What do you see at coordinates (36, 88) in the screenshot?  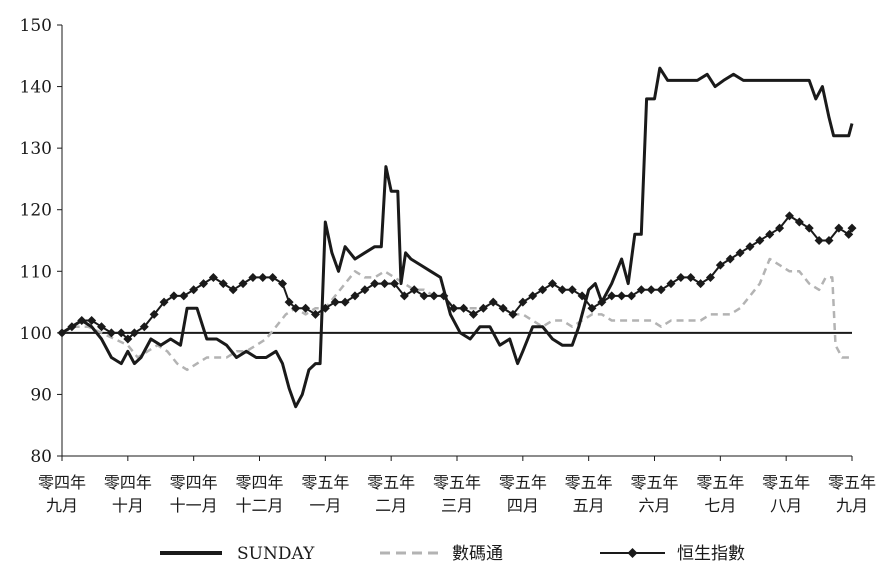 I see `y-tick-label: 140` at bounding box center [36, 88].